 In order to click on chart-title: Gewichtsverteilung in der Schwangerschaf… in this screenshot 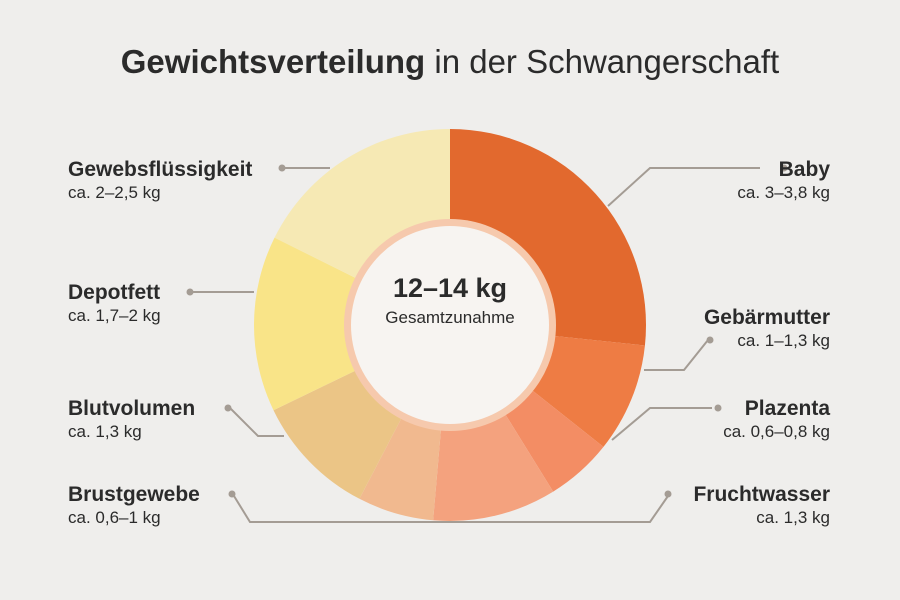, I will do `click(450, 62)`.